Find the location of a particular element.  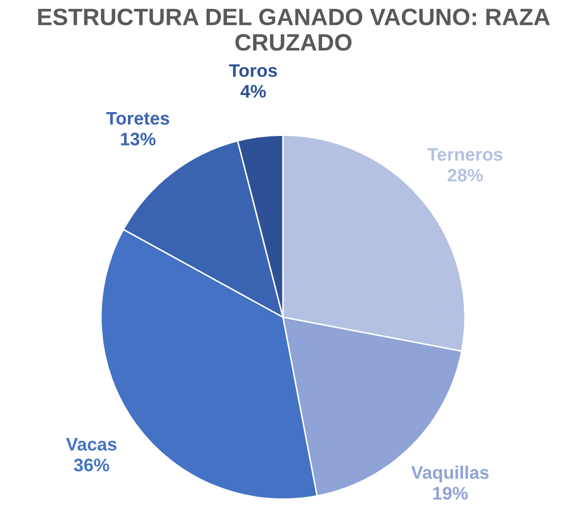

data-label: 4% is located at coordinates (253, 91).